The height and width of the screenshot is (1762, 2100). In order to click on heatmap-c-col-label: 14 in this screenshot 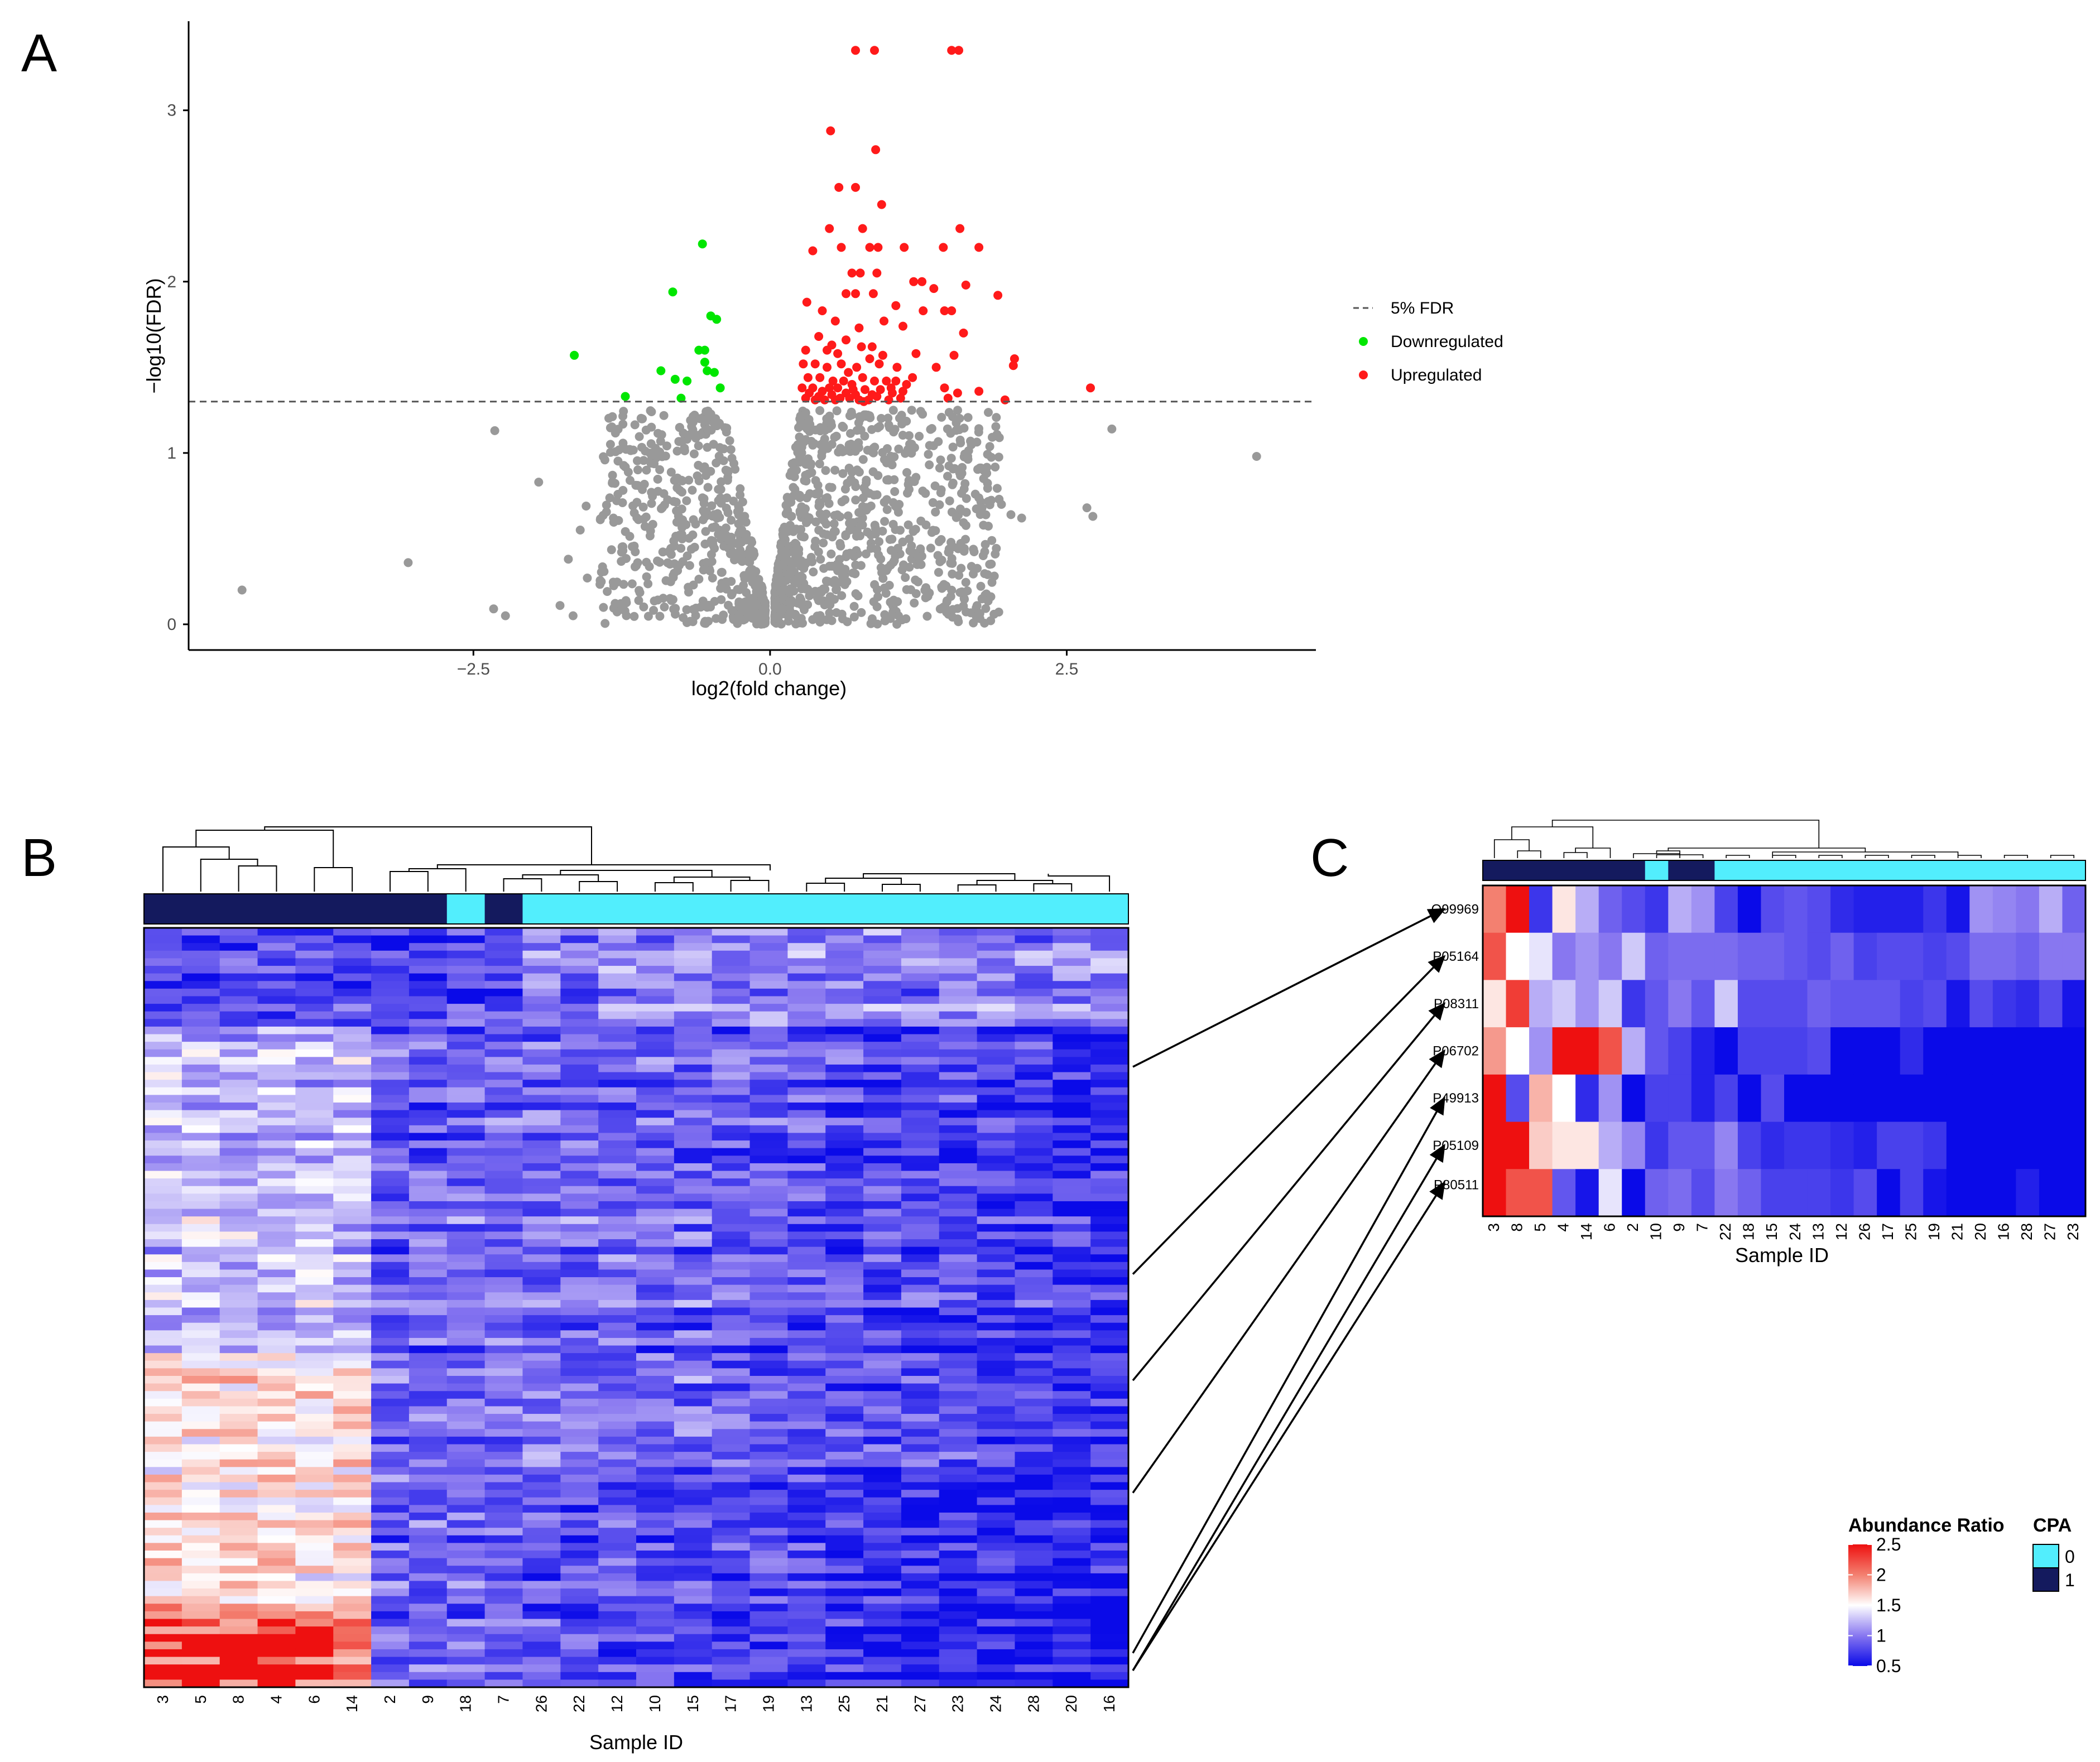, I will do `click(1586, 1231)`.